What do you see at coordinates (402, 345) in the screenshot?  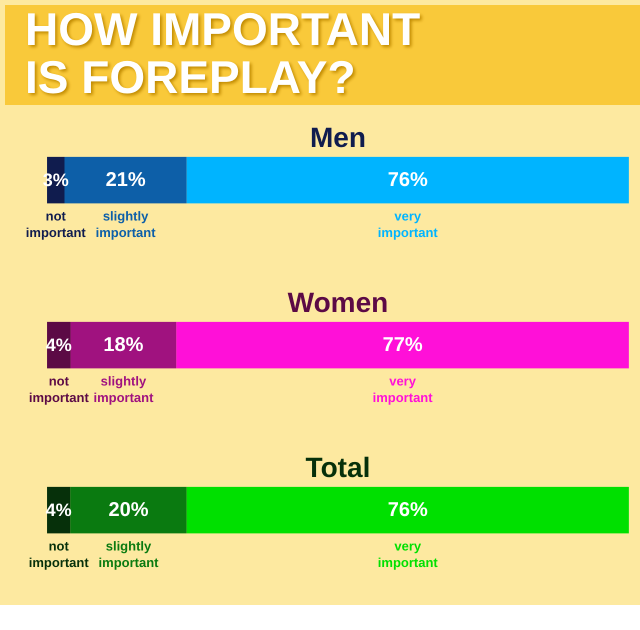 I see `data-label: 77%` at bounding box center [402, 345].